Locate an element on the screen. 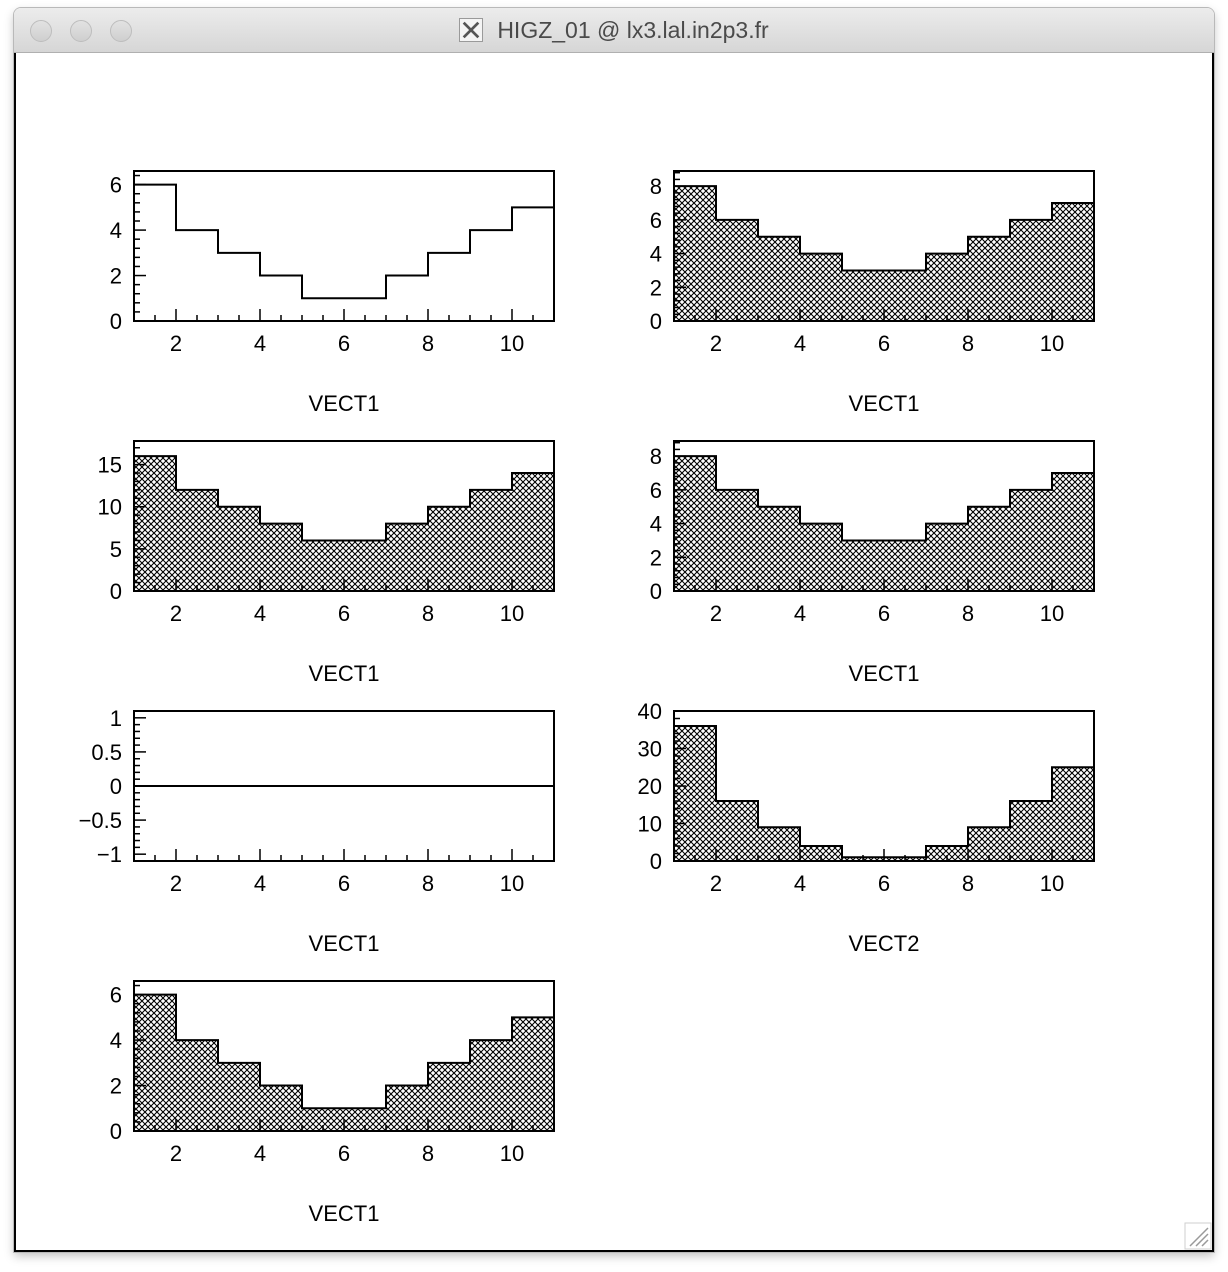 This screenshot has width=1228, height=1272. window-title: HIGZ_01 @ lx3.lal.in2p3.fr is located at coordinates (633, 29).